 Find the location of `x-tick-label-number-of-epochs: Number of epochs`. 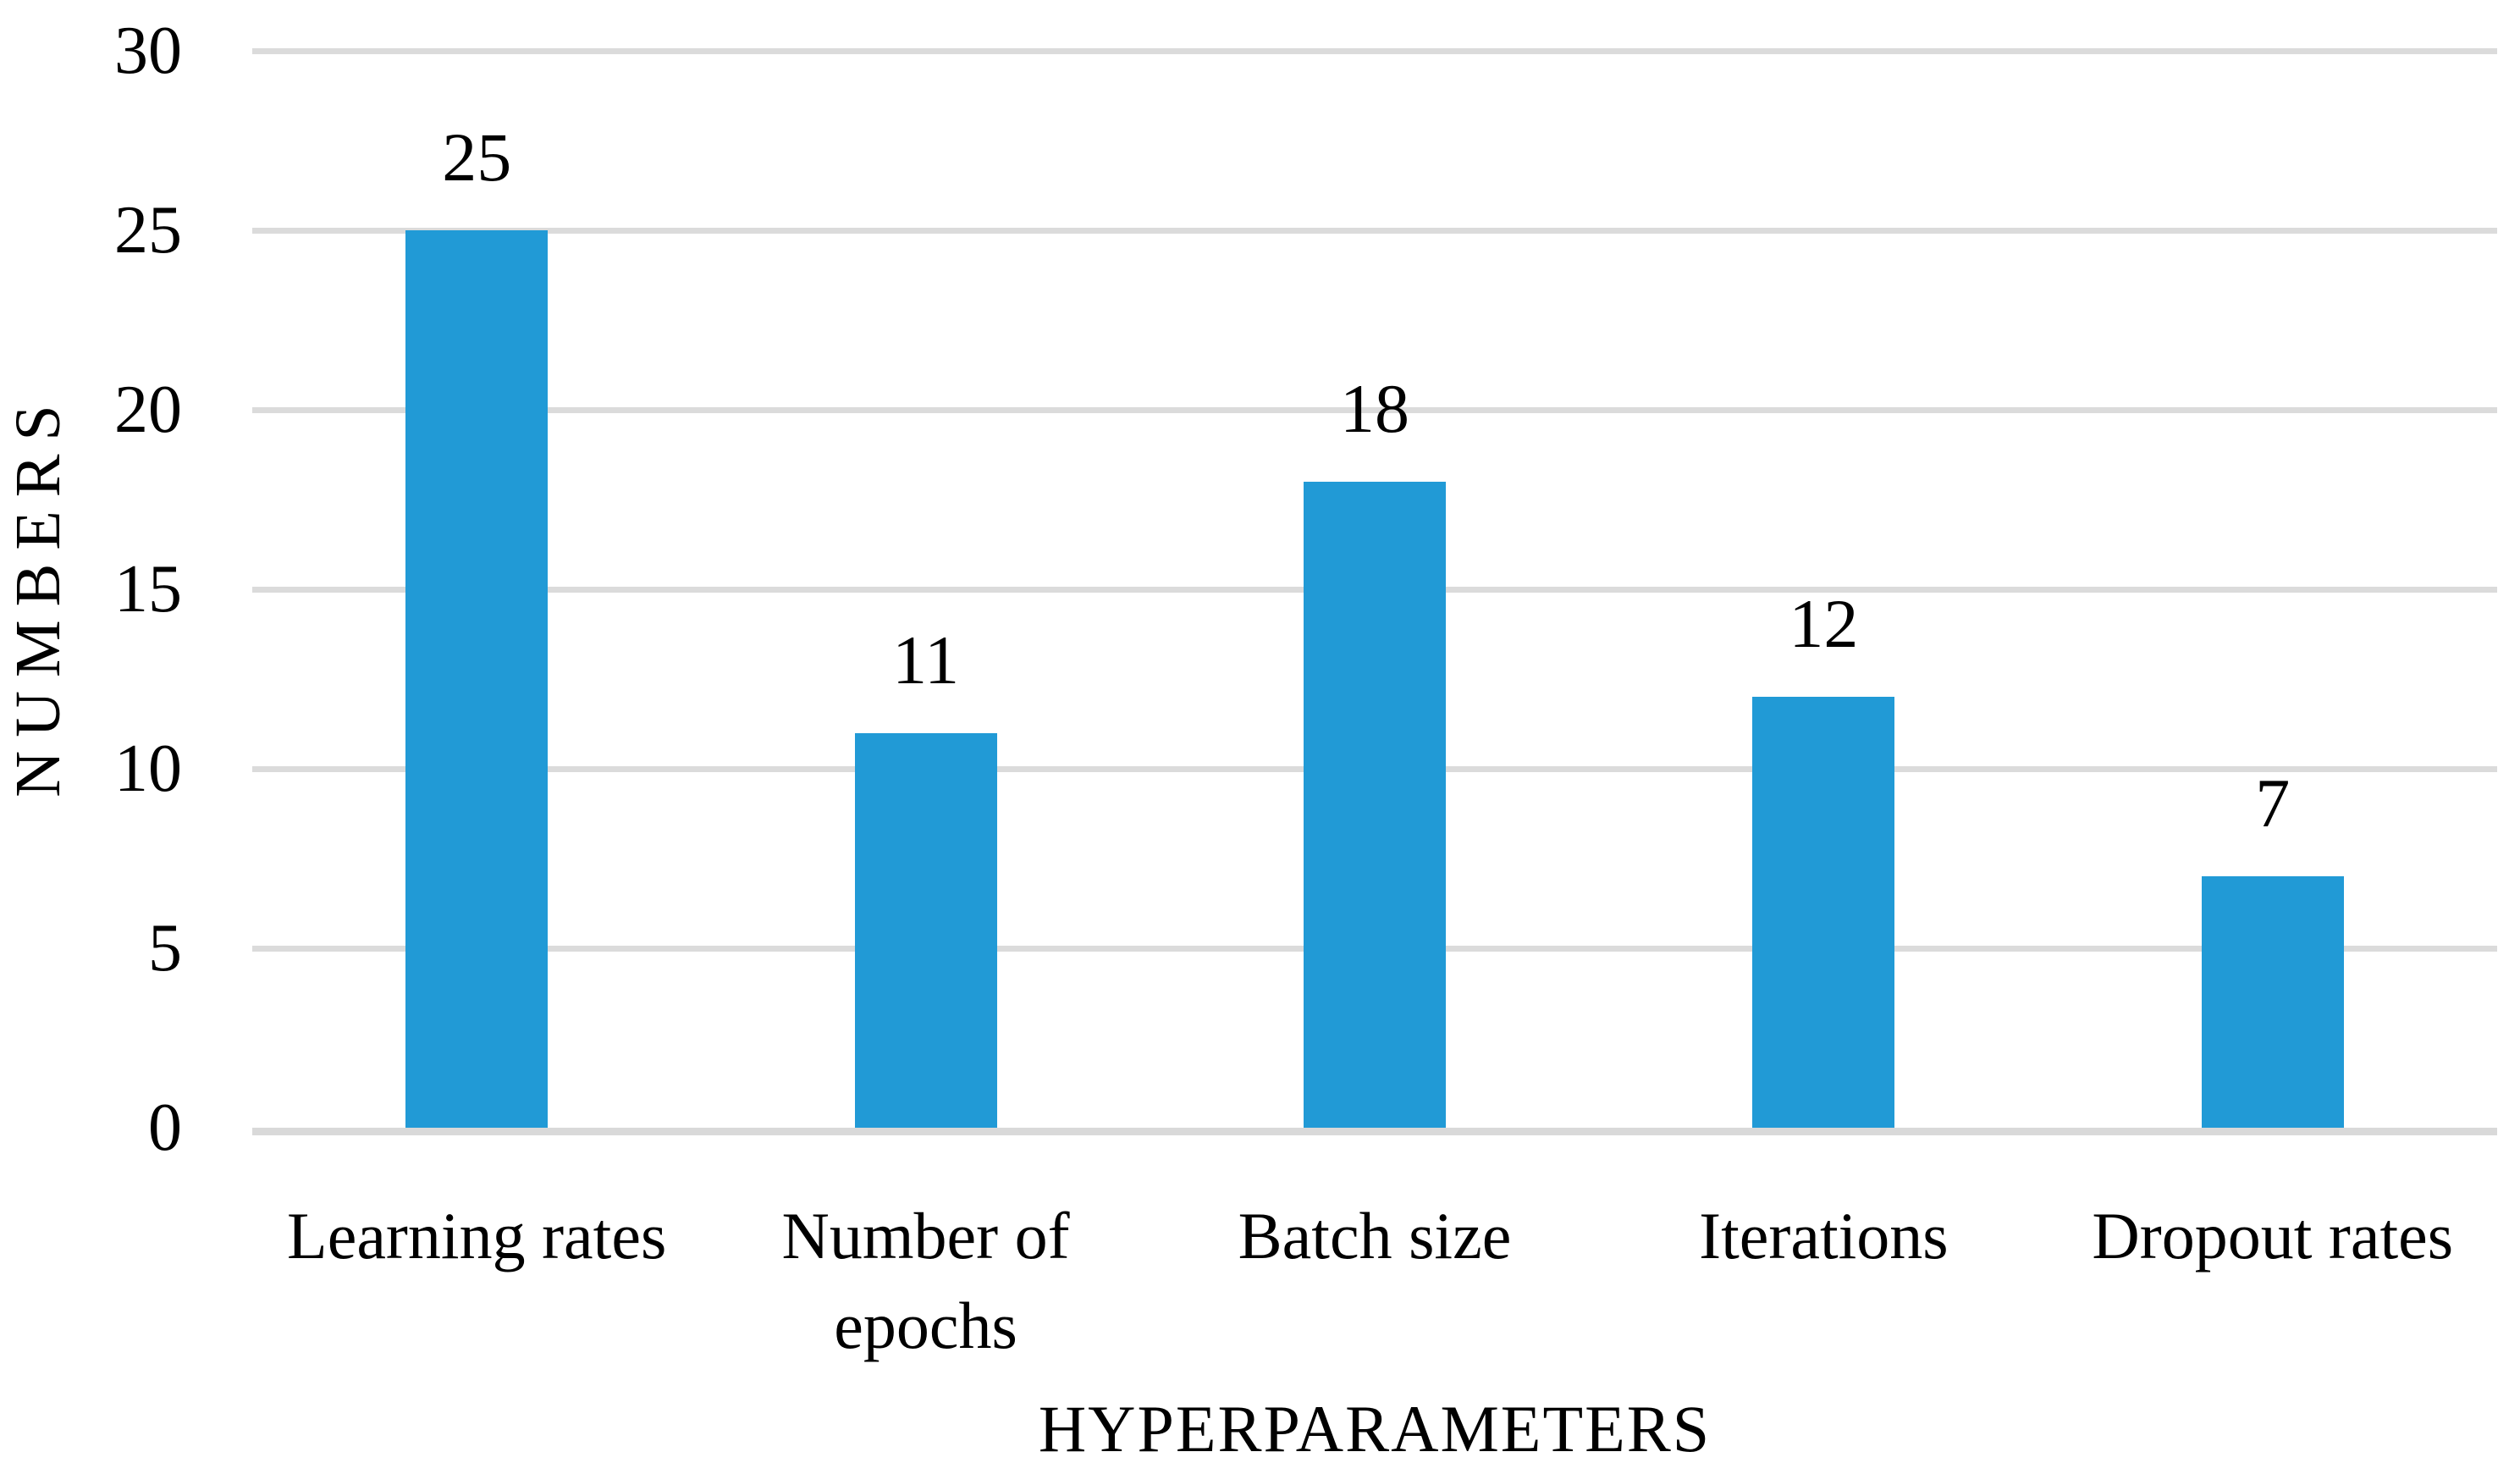

x-tick-label-number-of-epochs: Number of epochs is located at coordinates (925, 1280).